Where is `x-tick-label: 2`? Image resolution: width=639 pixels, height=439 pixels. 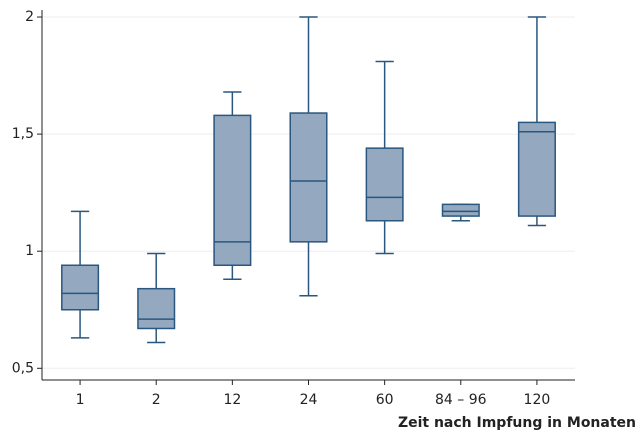
x-tick-label: 2 is located at coordinates (156, 400).